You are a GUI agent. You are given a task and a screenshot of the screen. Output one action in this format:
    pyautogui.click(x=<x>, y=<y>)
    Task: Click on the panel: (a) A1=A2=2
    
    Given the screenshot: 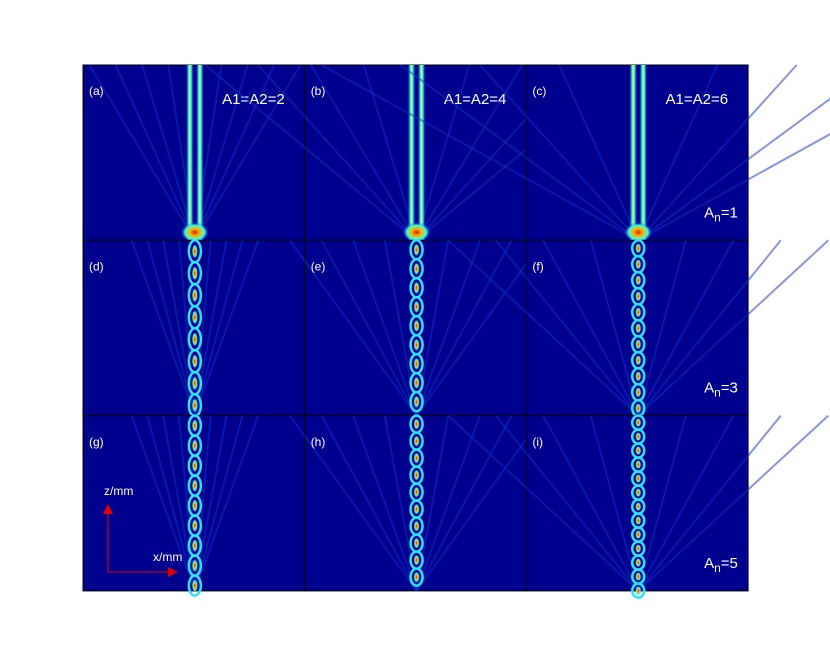 What is the action you would take?
    pyautogui.click(x=194, y=153)
    